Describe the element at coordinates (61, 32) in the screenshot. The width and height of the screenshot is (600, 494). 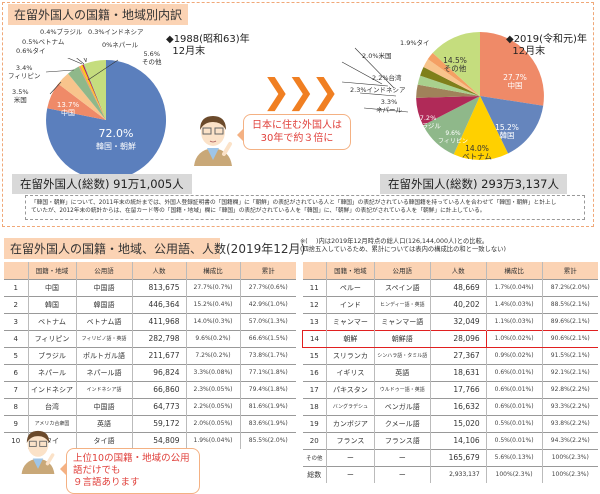
I see `label-brazil-1988: 0.4%ブラジル` at that location.